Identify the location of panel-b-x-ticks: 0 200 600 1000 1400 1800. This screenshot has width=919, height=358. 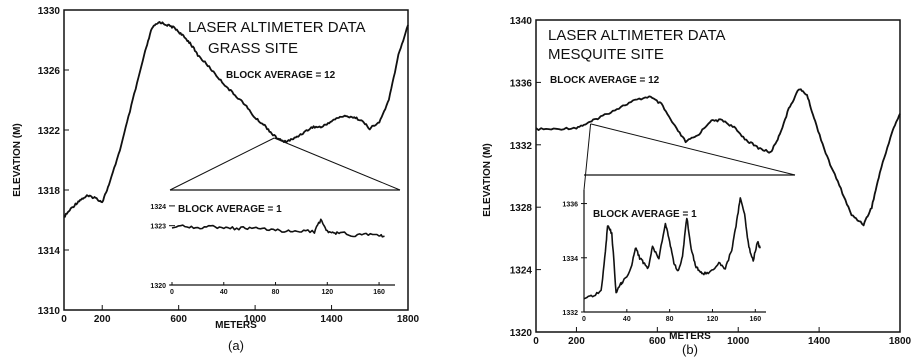
(722, 337).